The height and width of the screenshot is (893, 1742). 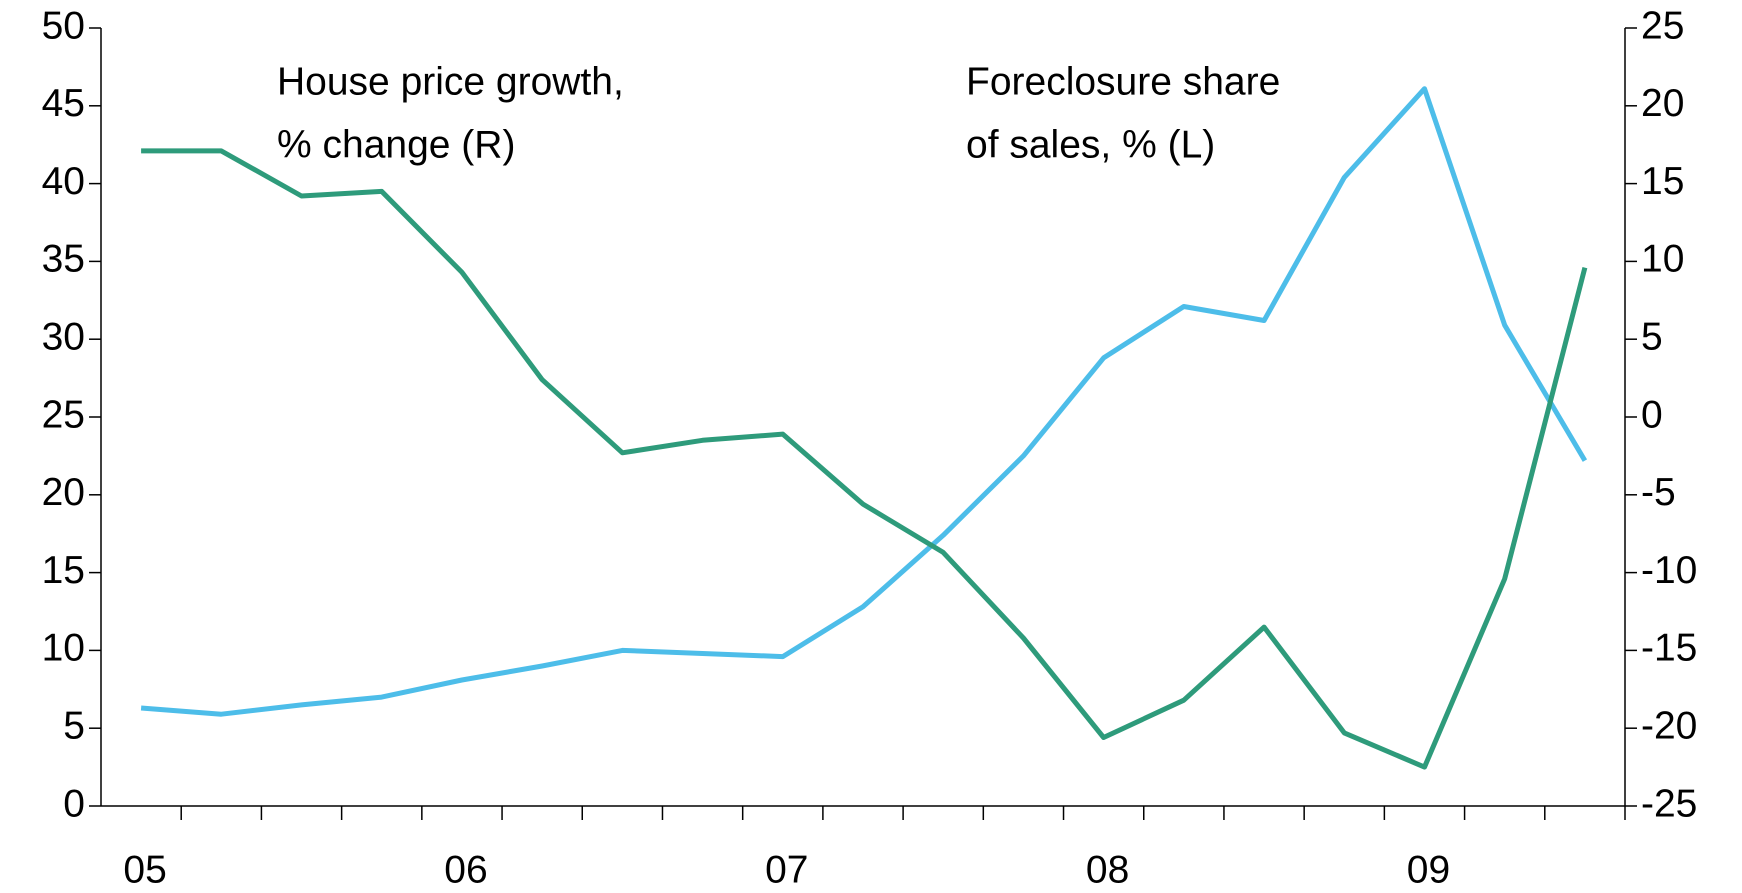 What do you see at coordinates (1652, 414) in the screenshot?
I see `y2-tick-label: 0` at bounding box center [1652, 414].